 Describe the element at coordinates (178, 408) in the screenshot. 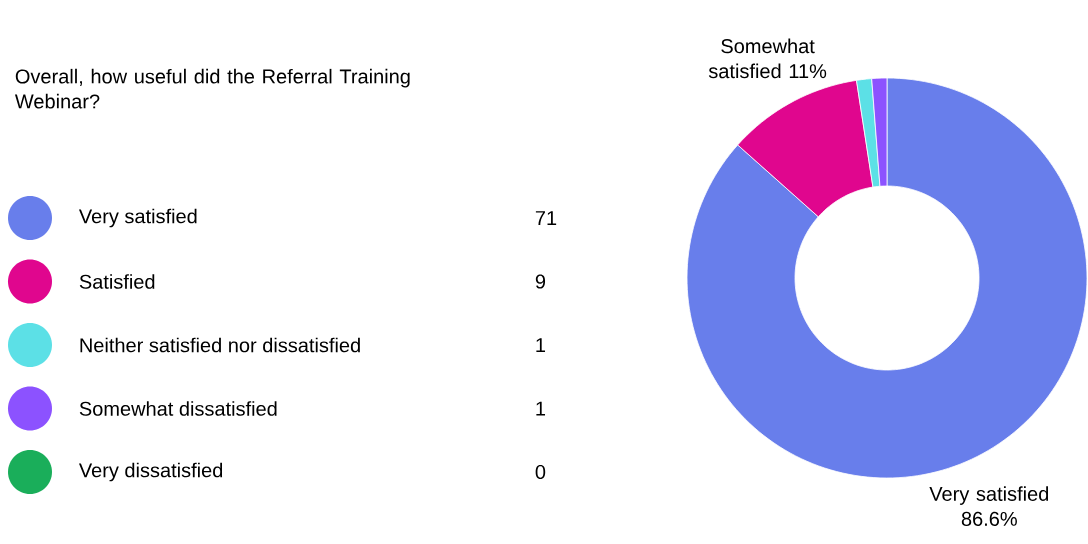

I see `legend-label: Somewhat dissatisfied` at that location.